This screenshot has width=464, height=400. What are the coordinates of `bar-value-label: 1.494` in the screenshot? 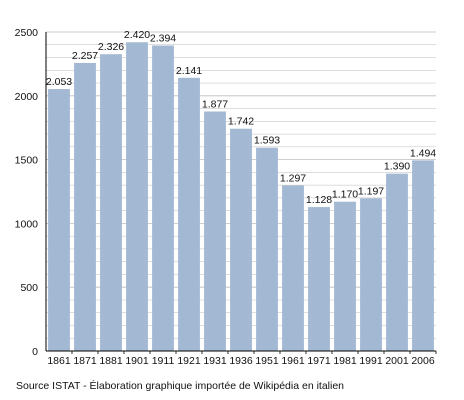 It's located at (423, 153).